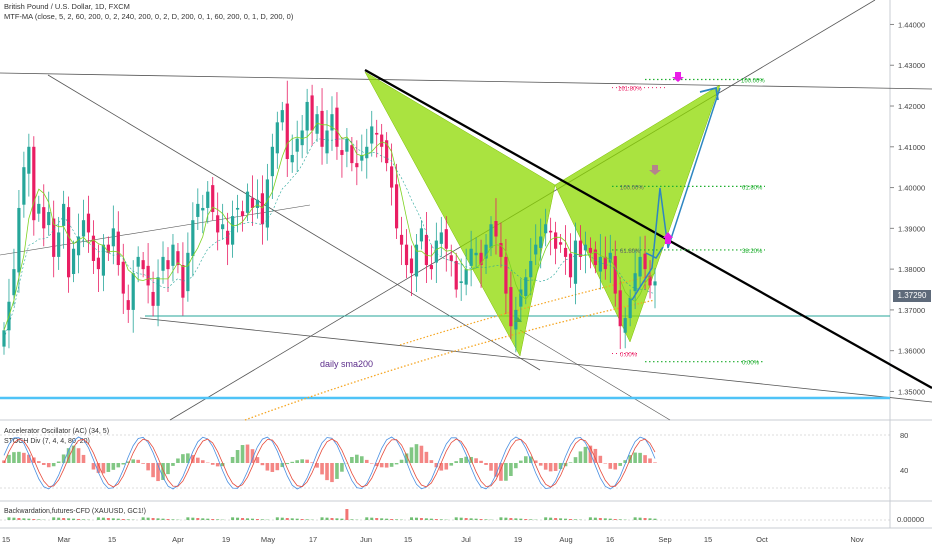 The image size is (932, 550). What do you see at coordinates (630, 90) in the screenshot?
I see `fib-label-161: 161.80%` at bounding box center [630, 90].